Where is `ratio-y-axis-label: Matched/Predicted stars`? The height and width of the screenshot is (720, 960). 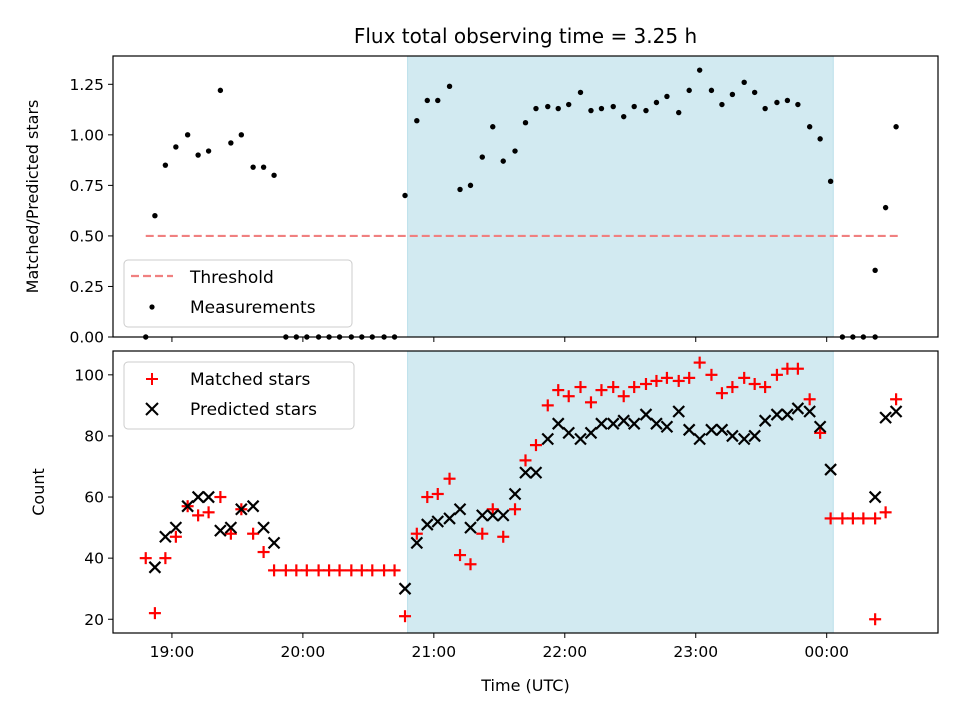 ratio-y-axis-label: Matched/Predicted stars is located at coordinates (32, 197).